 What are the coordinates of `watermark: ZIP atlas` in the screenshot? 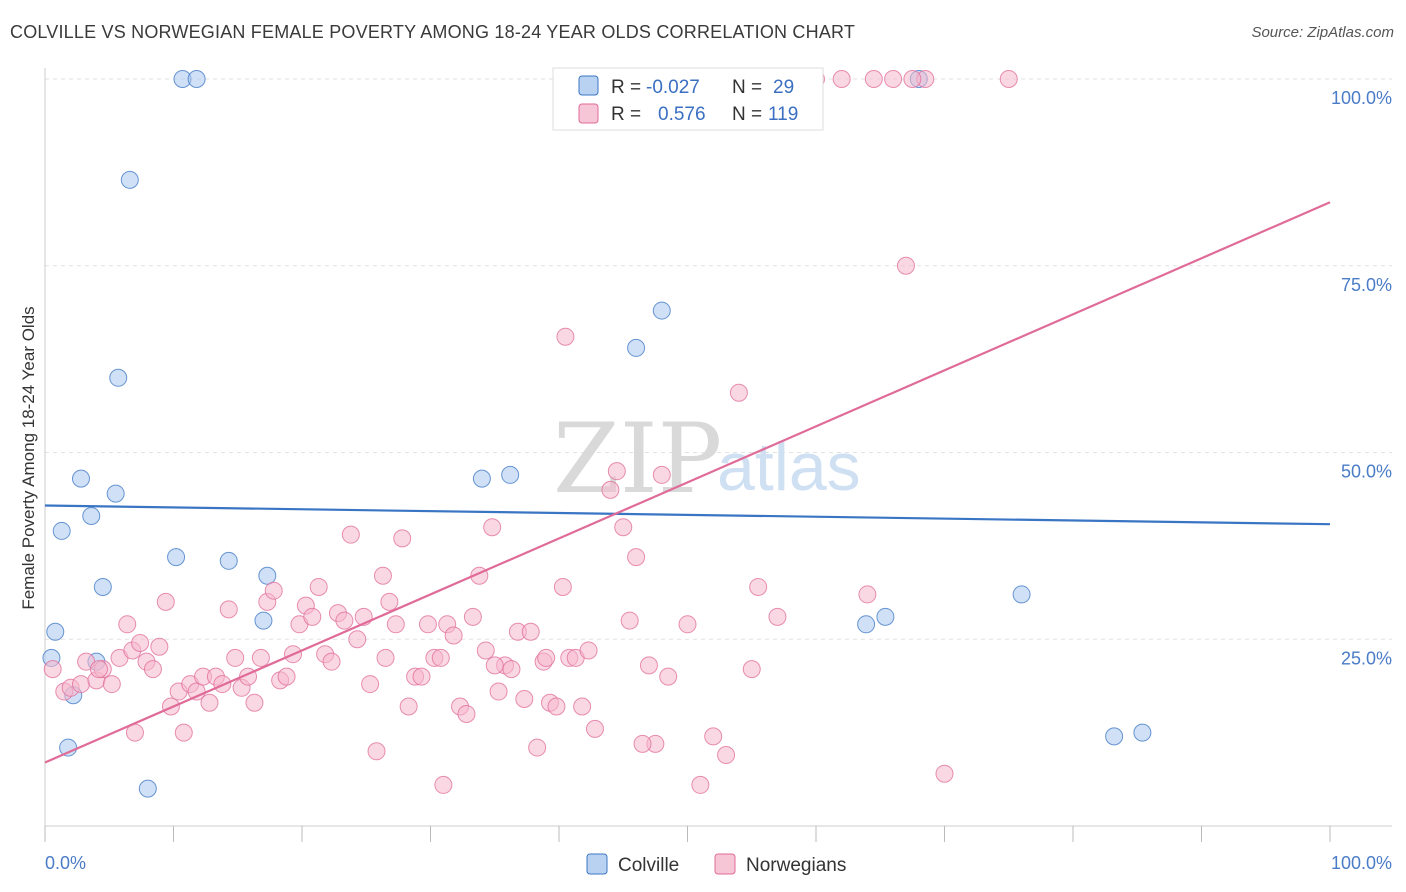 It's located at (707, 459).